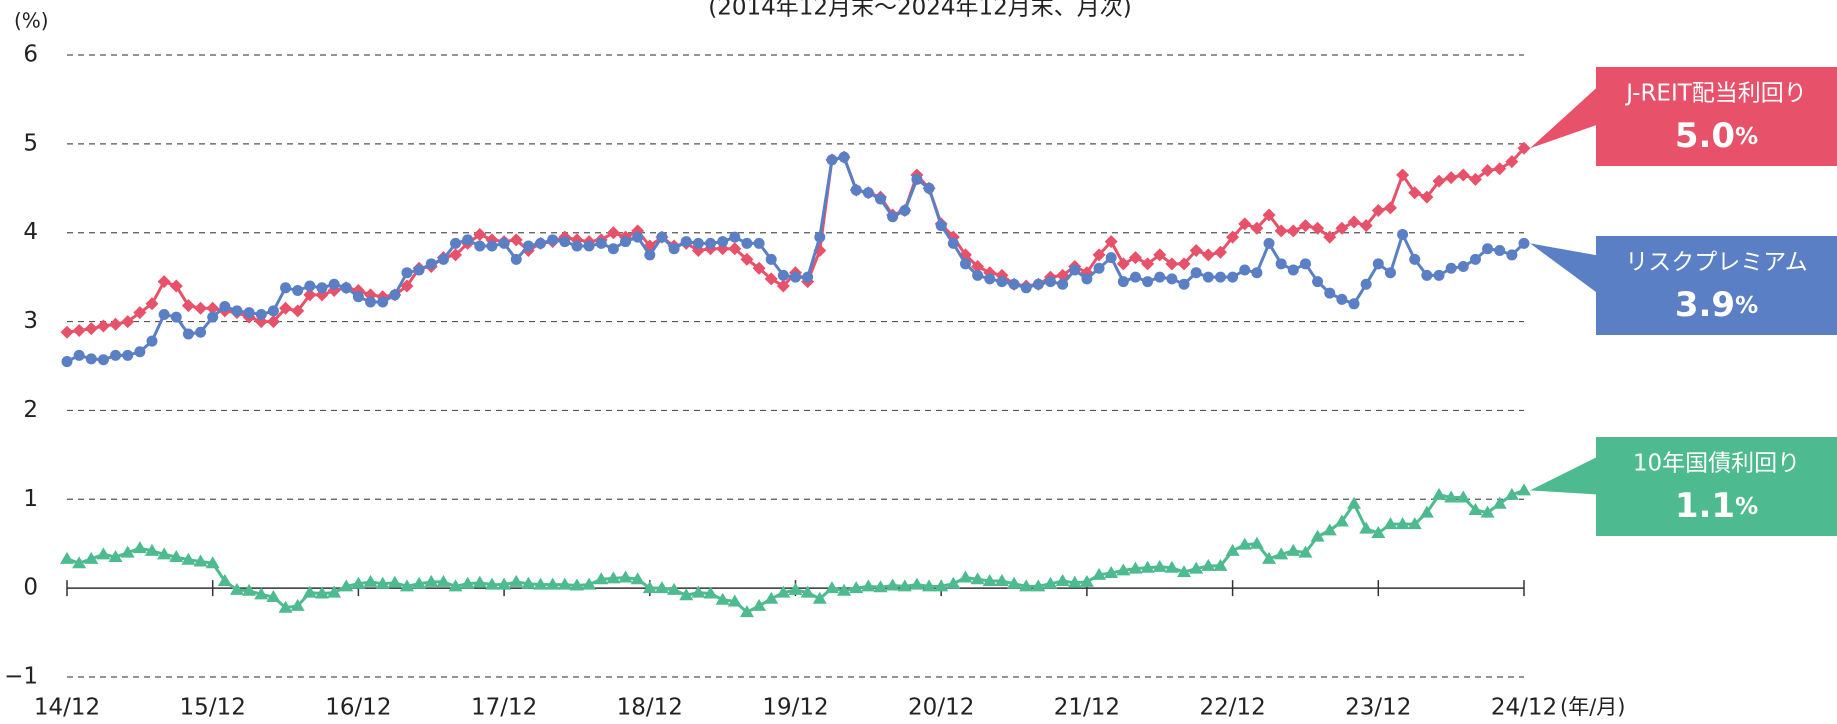  Describe the element at coordinates (1378, 708) in the screenshot. I see `x-tick-label: 23/12` at that location.